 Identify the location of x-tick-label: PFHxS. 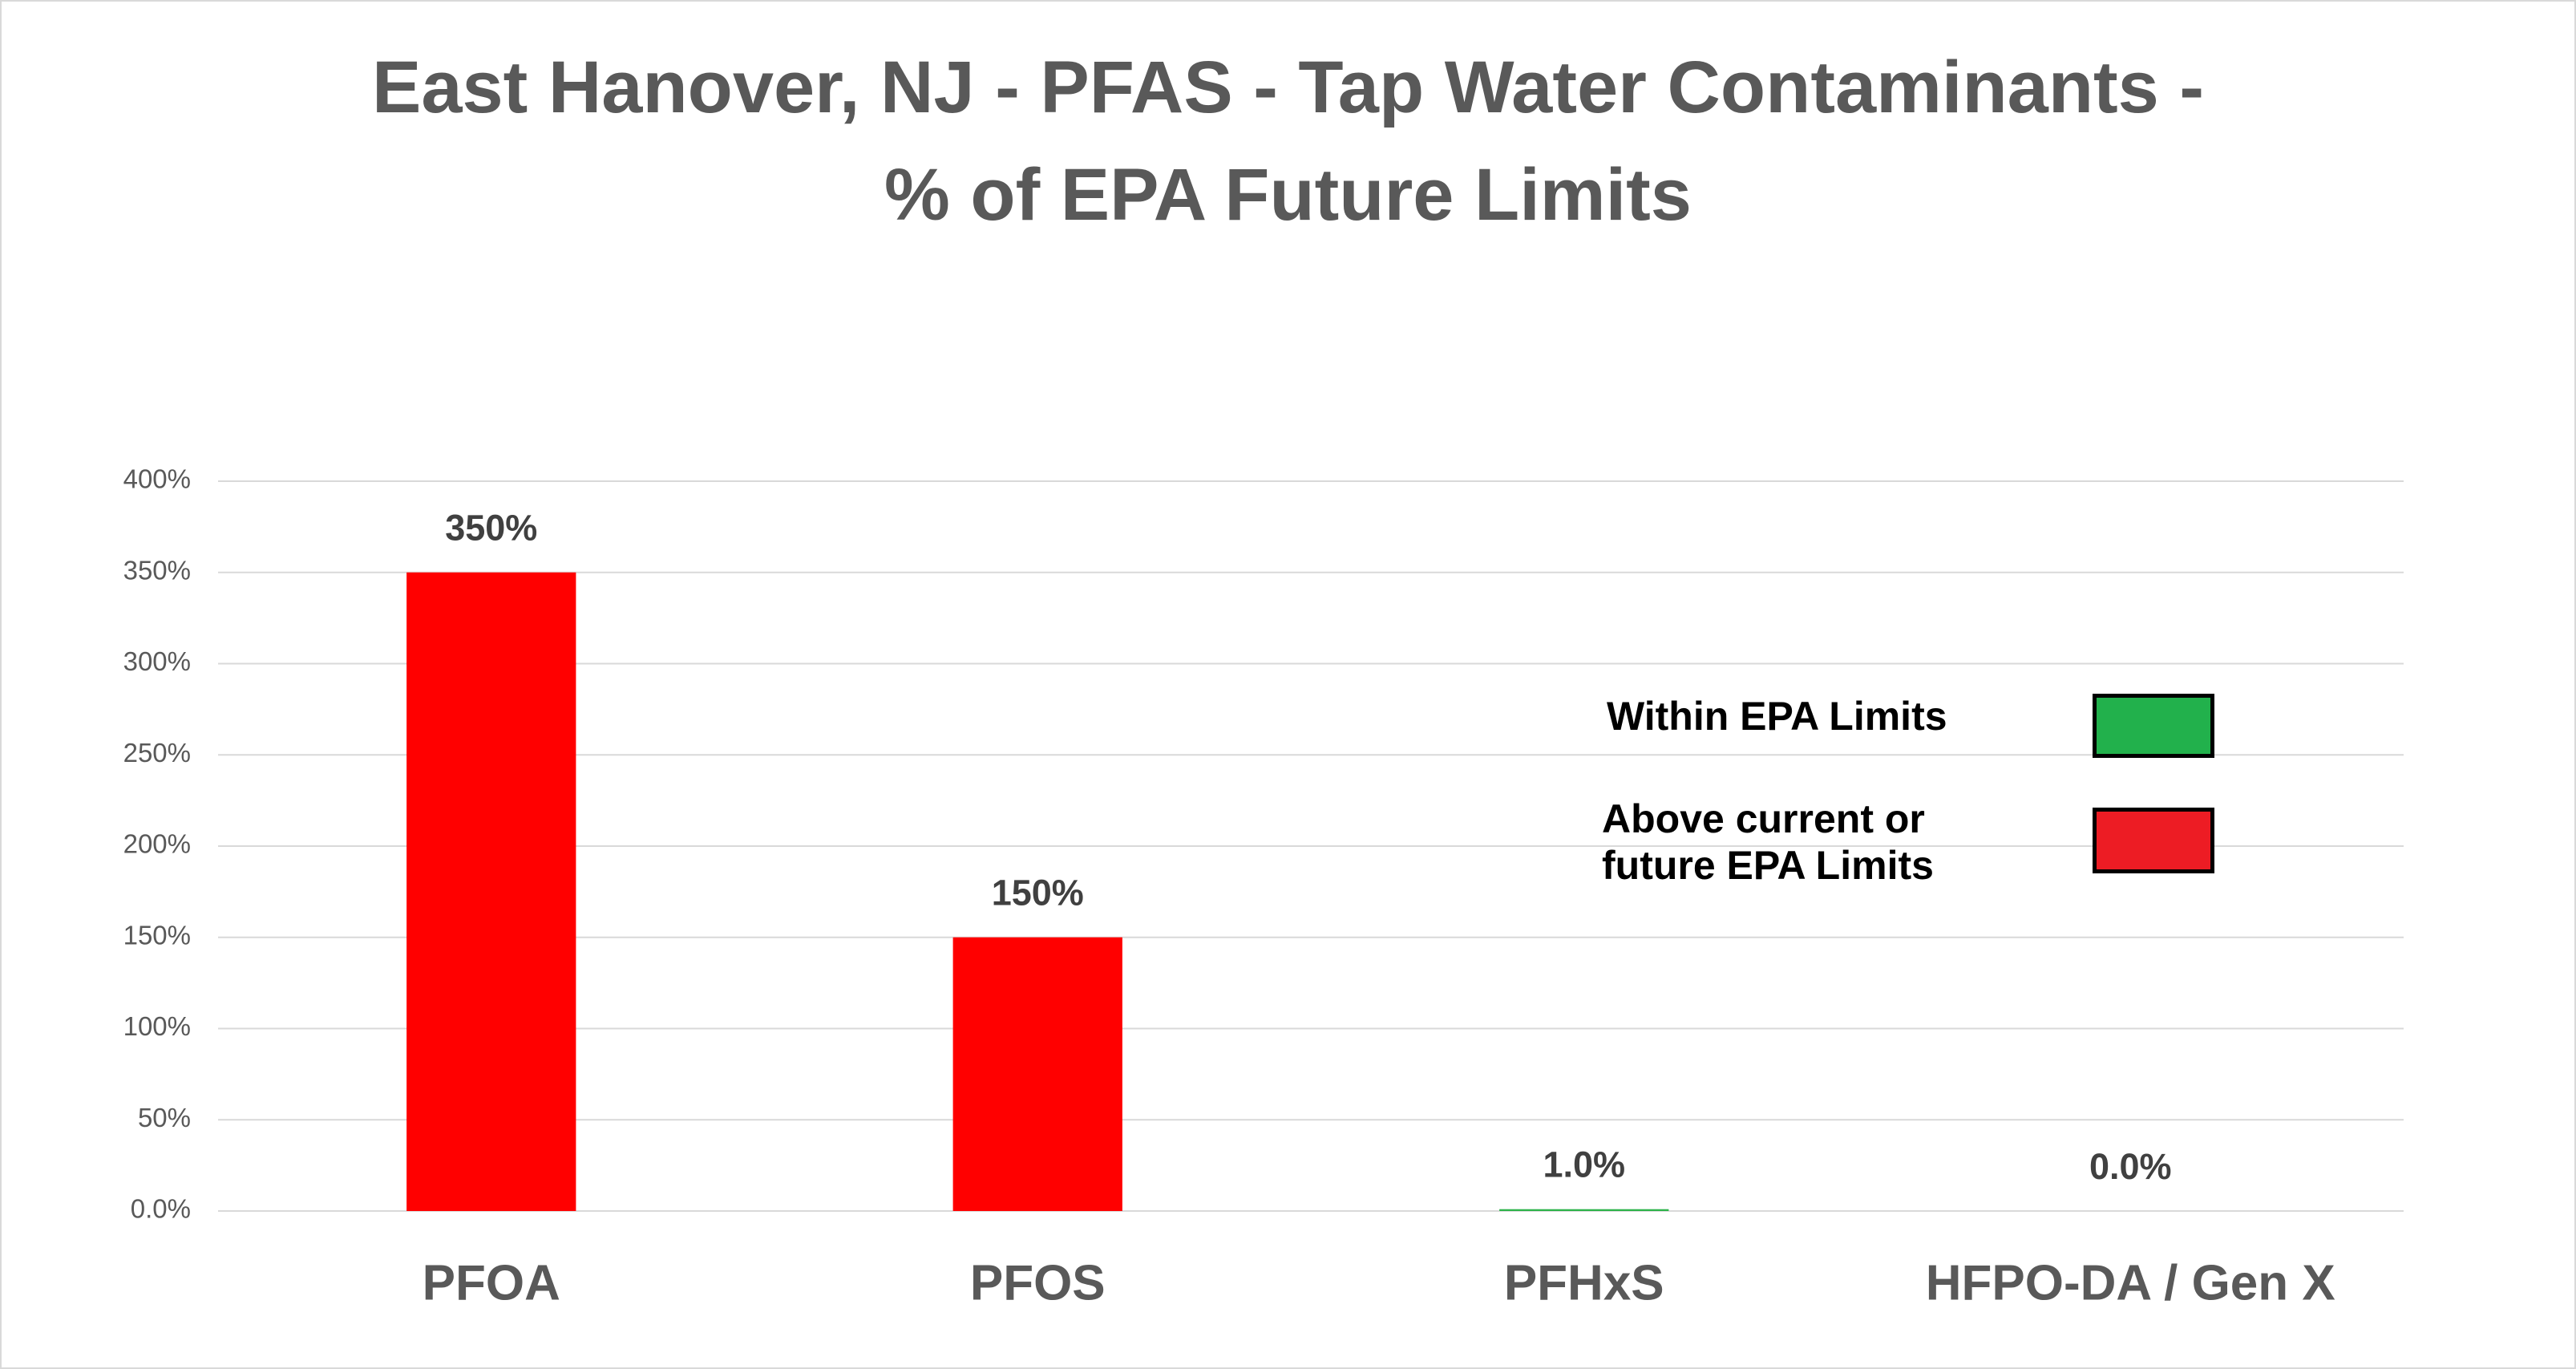
(1584, 1282).